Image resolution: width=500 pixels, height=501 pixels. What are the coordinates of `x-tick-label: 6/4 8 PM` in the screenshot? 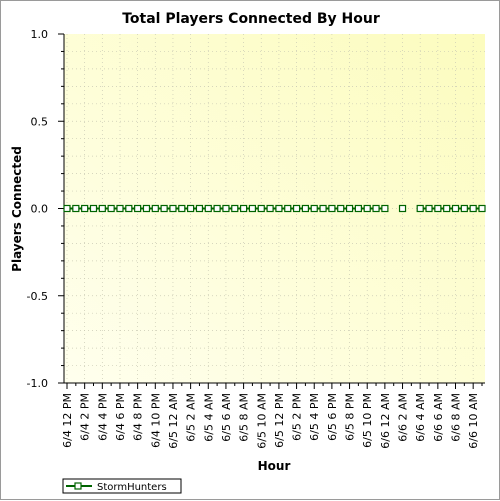 It's located at (138, 417).